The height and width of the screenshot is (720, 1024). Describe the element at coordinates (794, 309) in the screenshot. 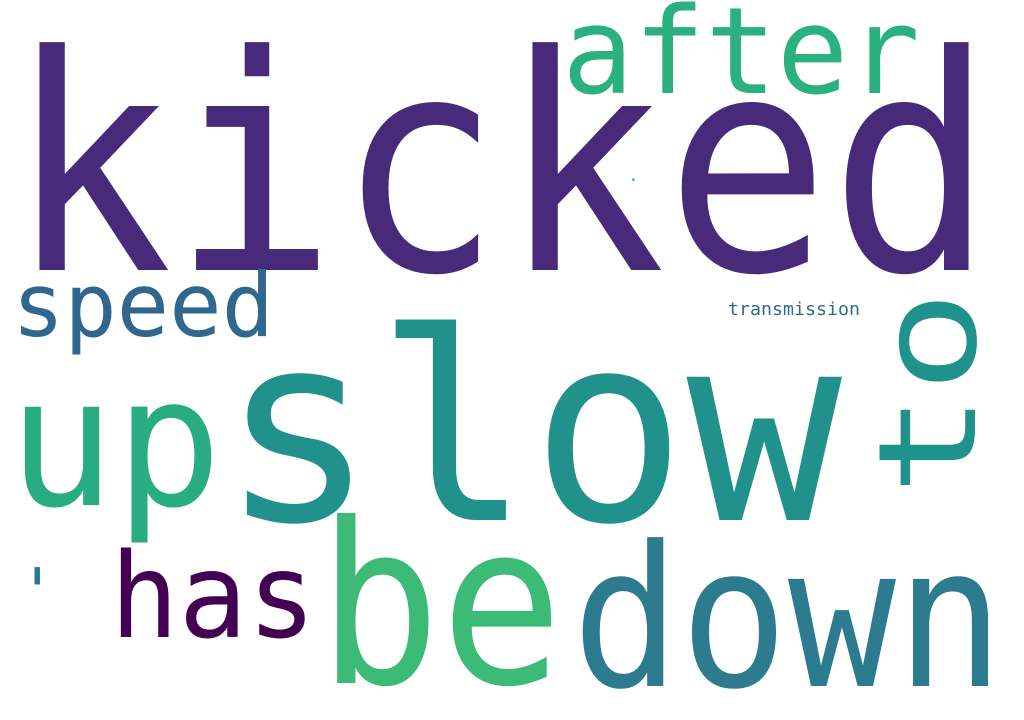

I see `word-transmission: transmission` at that location.